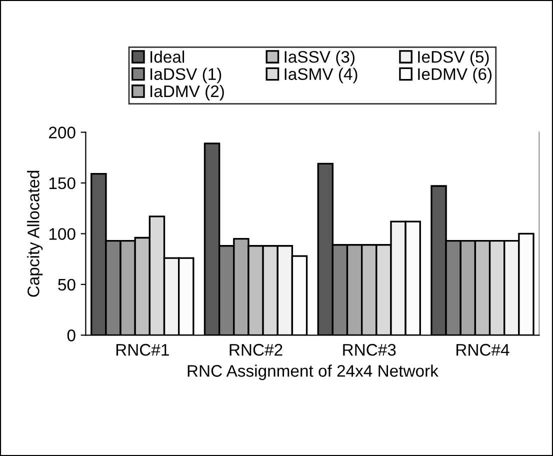  What do you see at coordinates (187, 92) in the screenshot?
I see `legend-label: IaDMV (2)` at bounding box center [187, 92].